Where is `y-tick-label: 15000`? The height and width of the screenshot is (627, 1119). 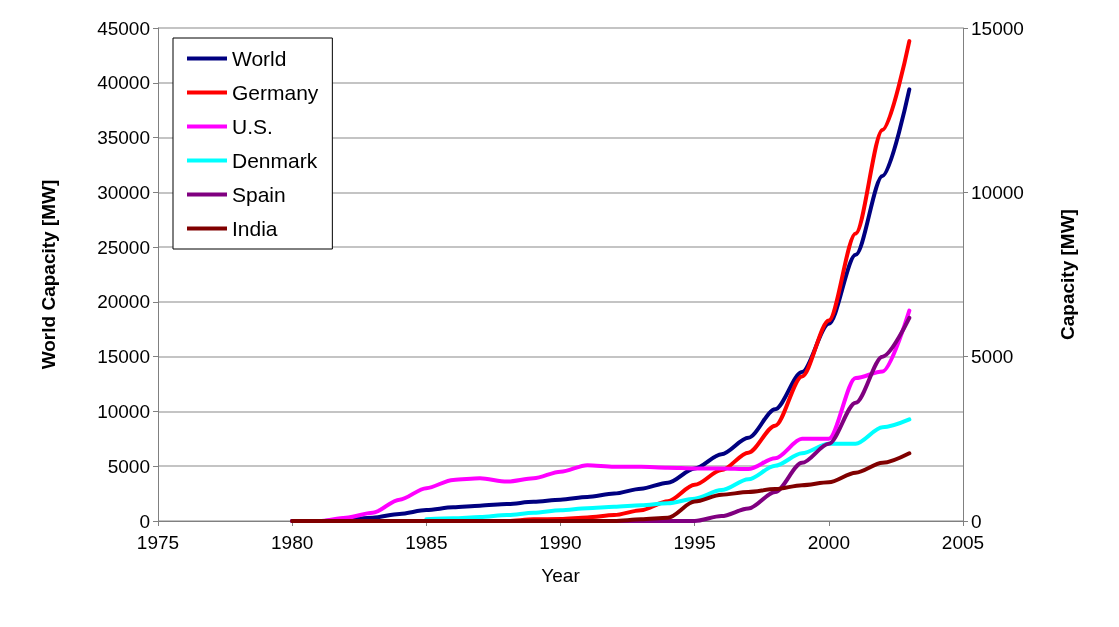
y-tick-label: 15000 is located at coordinates (123, 357).